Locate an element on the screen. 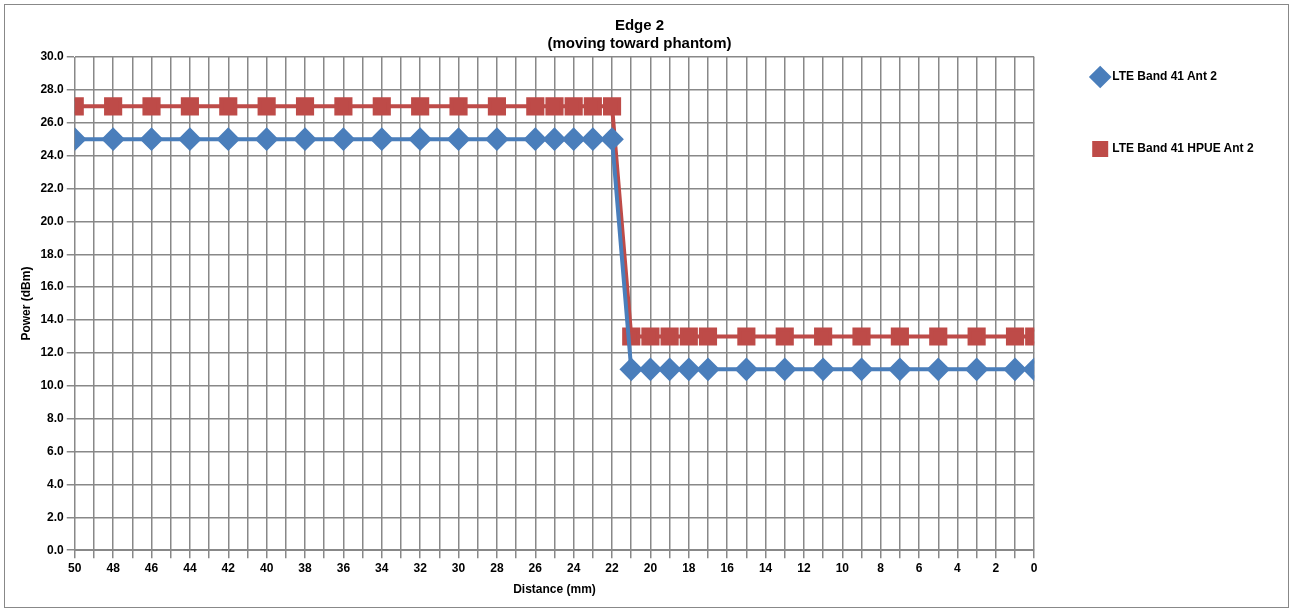  x-tick-label: 46 is located at coordinates (151, 567).